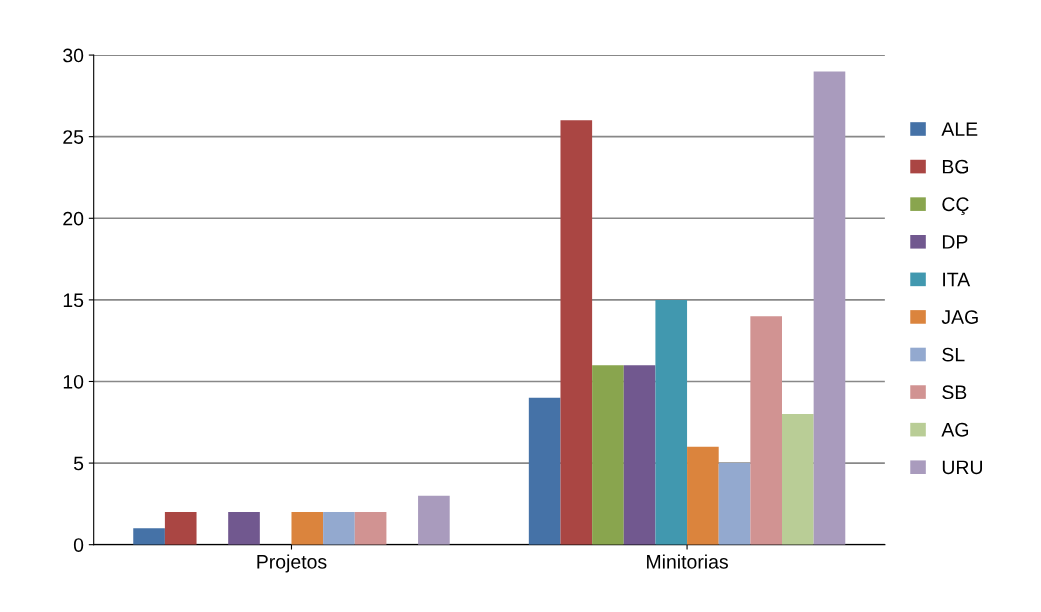 The image size is (1041, 612). I want to click on x-tick-label: Projetos, so click(292, 563).